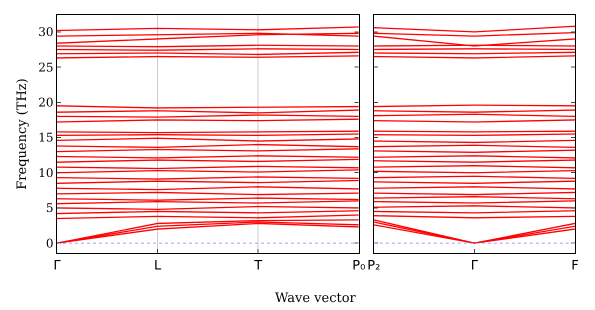 The height and width of the screenshot is (310, 595). I want to click on y-tick-label: 15, so click(46, 137).